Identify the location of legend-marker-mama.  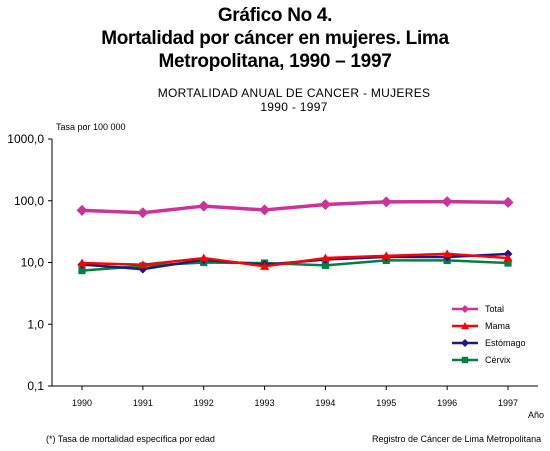
(465, 326).